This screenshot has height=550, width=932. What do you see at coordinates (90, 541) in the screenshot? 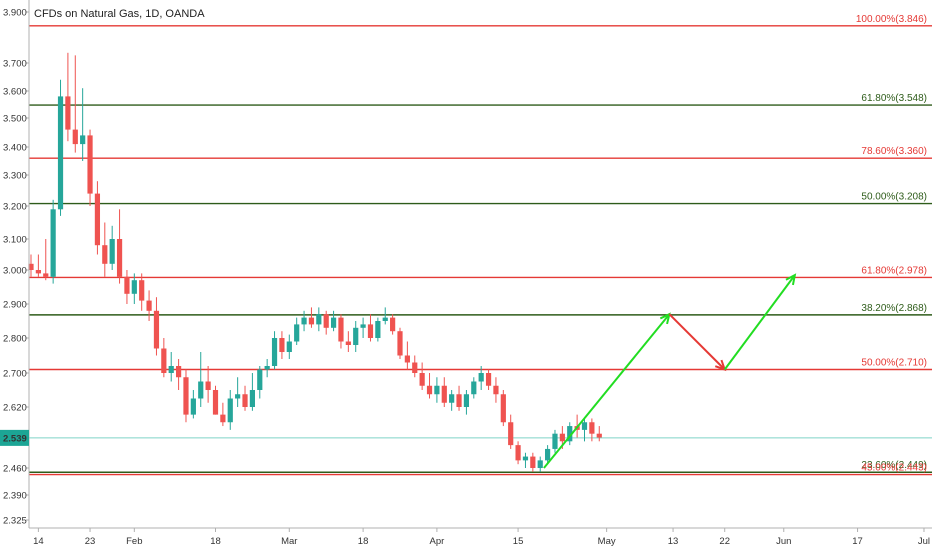
I see `x-tick-label: 23` at bounding box center [90, 541].